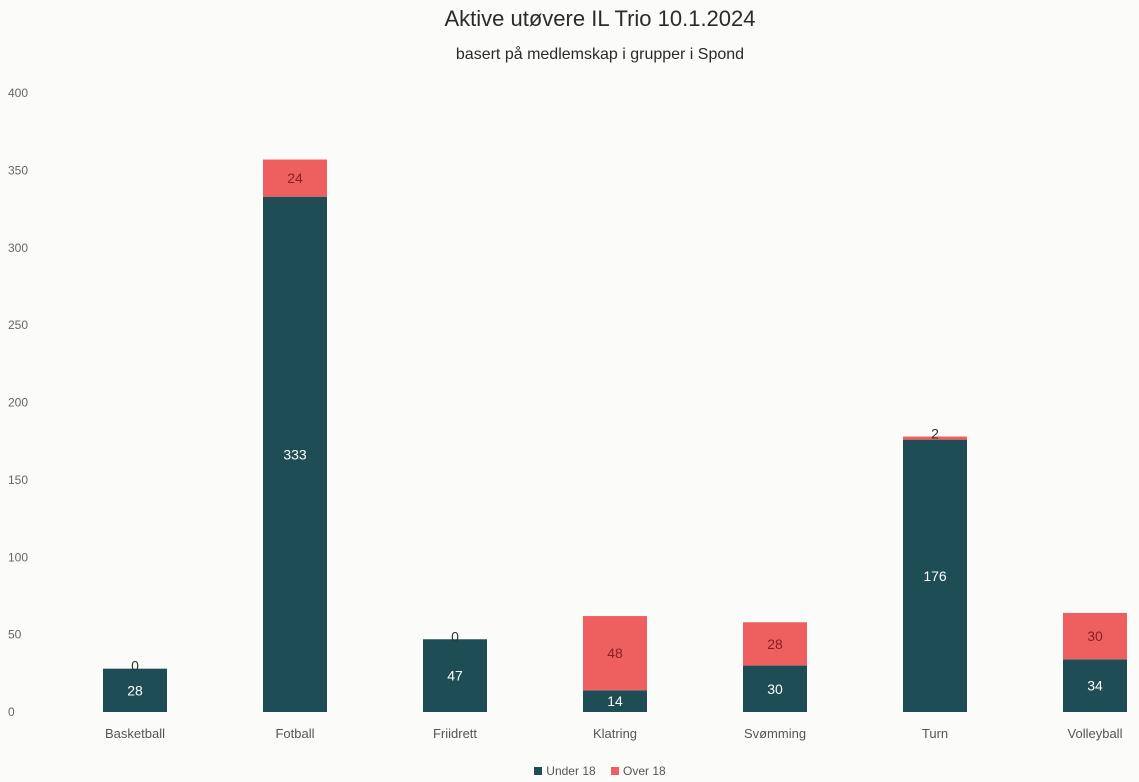 This screenshot has height=782, width=1139. Describe the element at coordinates (935, 733) in the screenshot. I see `x-tick-label: Turn` at that location.